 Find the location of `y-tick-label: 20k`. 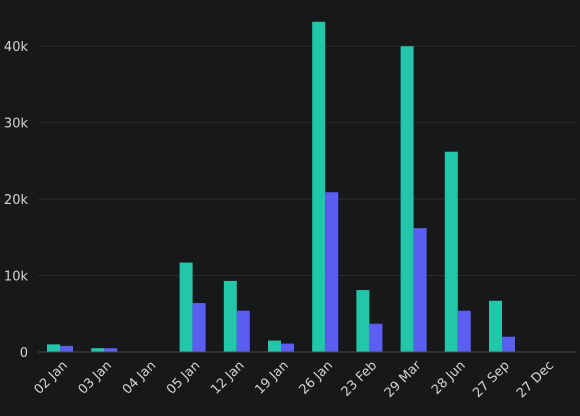

y-tick-label: 20k is located at coordinates (16, 200).